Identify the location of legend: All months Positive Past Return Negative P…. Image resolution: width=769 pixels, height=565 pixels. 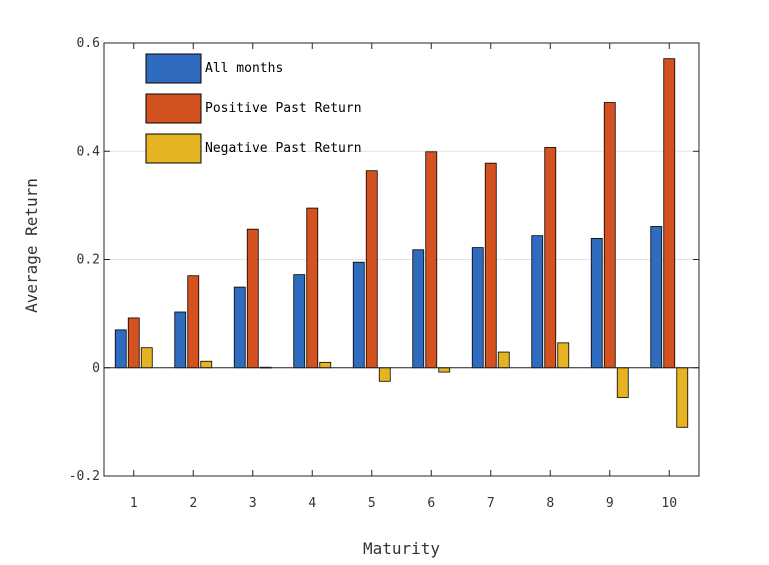
(253, 108).